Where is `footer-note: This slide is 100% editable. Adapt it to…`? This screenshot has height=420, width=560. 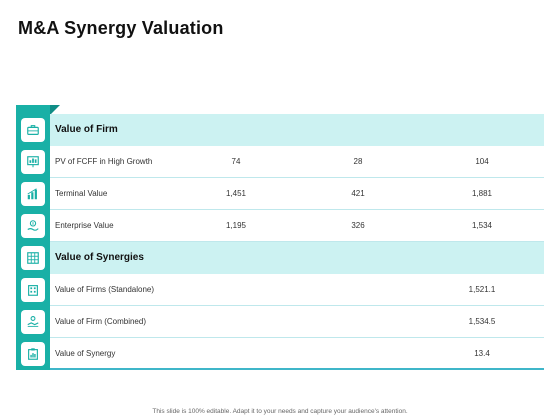 footer-note: This slide is 100% editable. Adapt it to… is located at coordinates (280, 411).